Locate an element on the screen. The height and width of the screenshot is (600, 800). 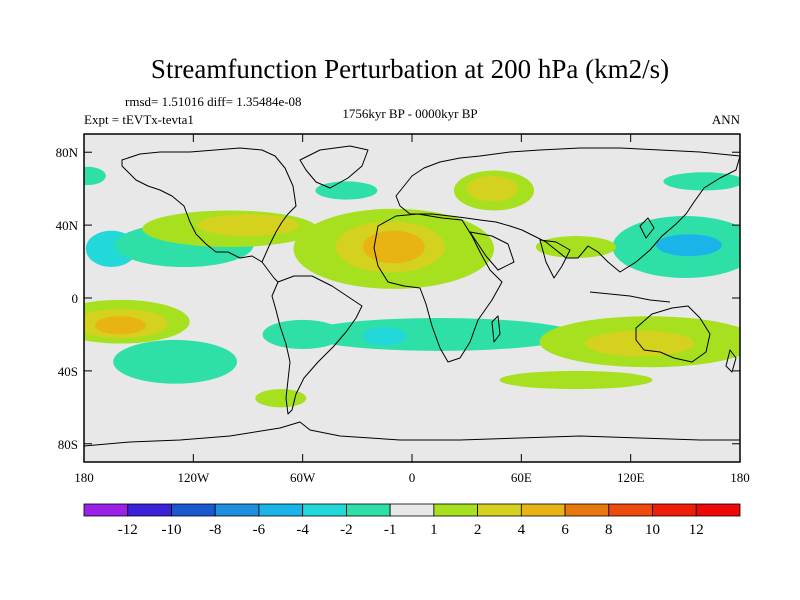
coast-antarctica is located at coordinates (412, 434).